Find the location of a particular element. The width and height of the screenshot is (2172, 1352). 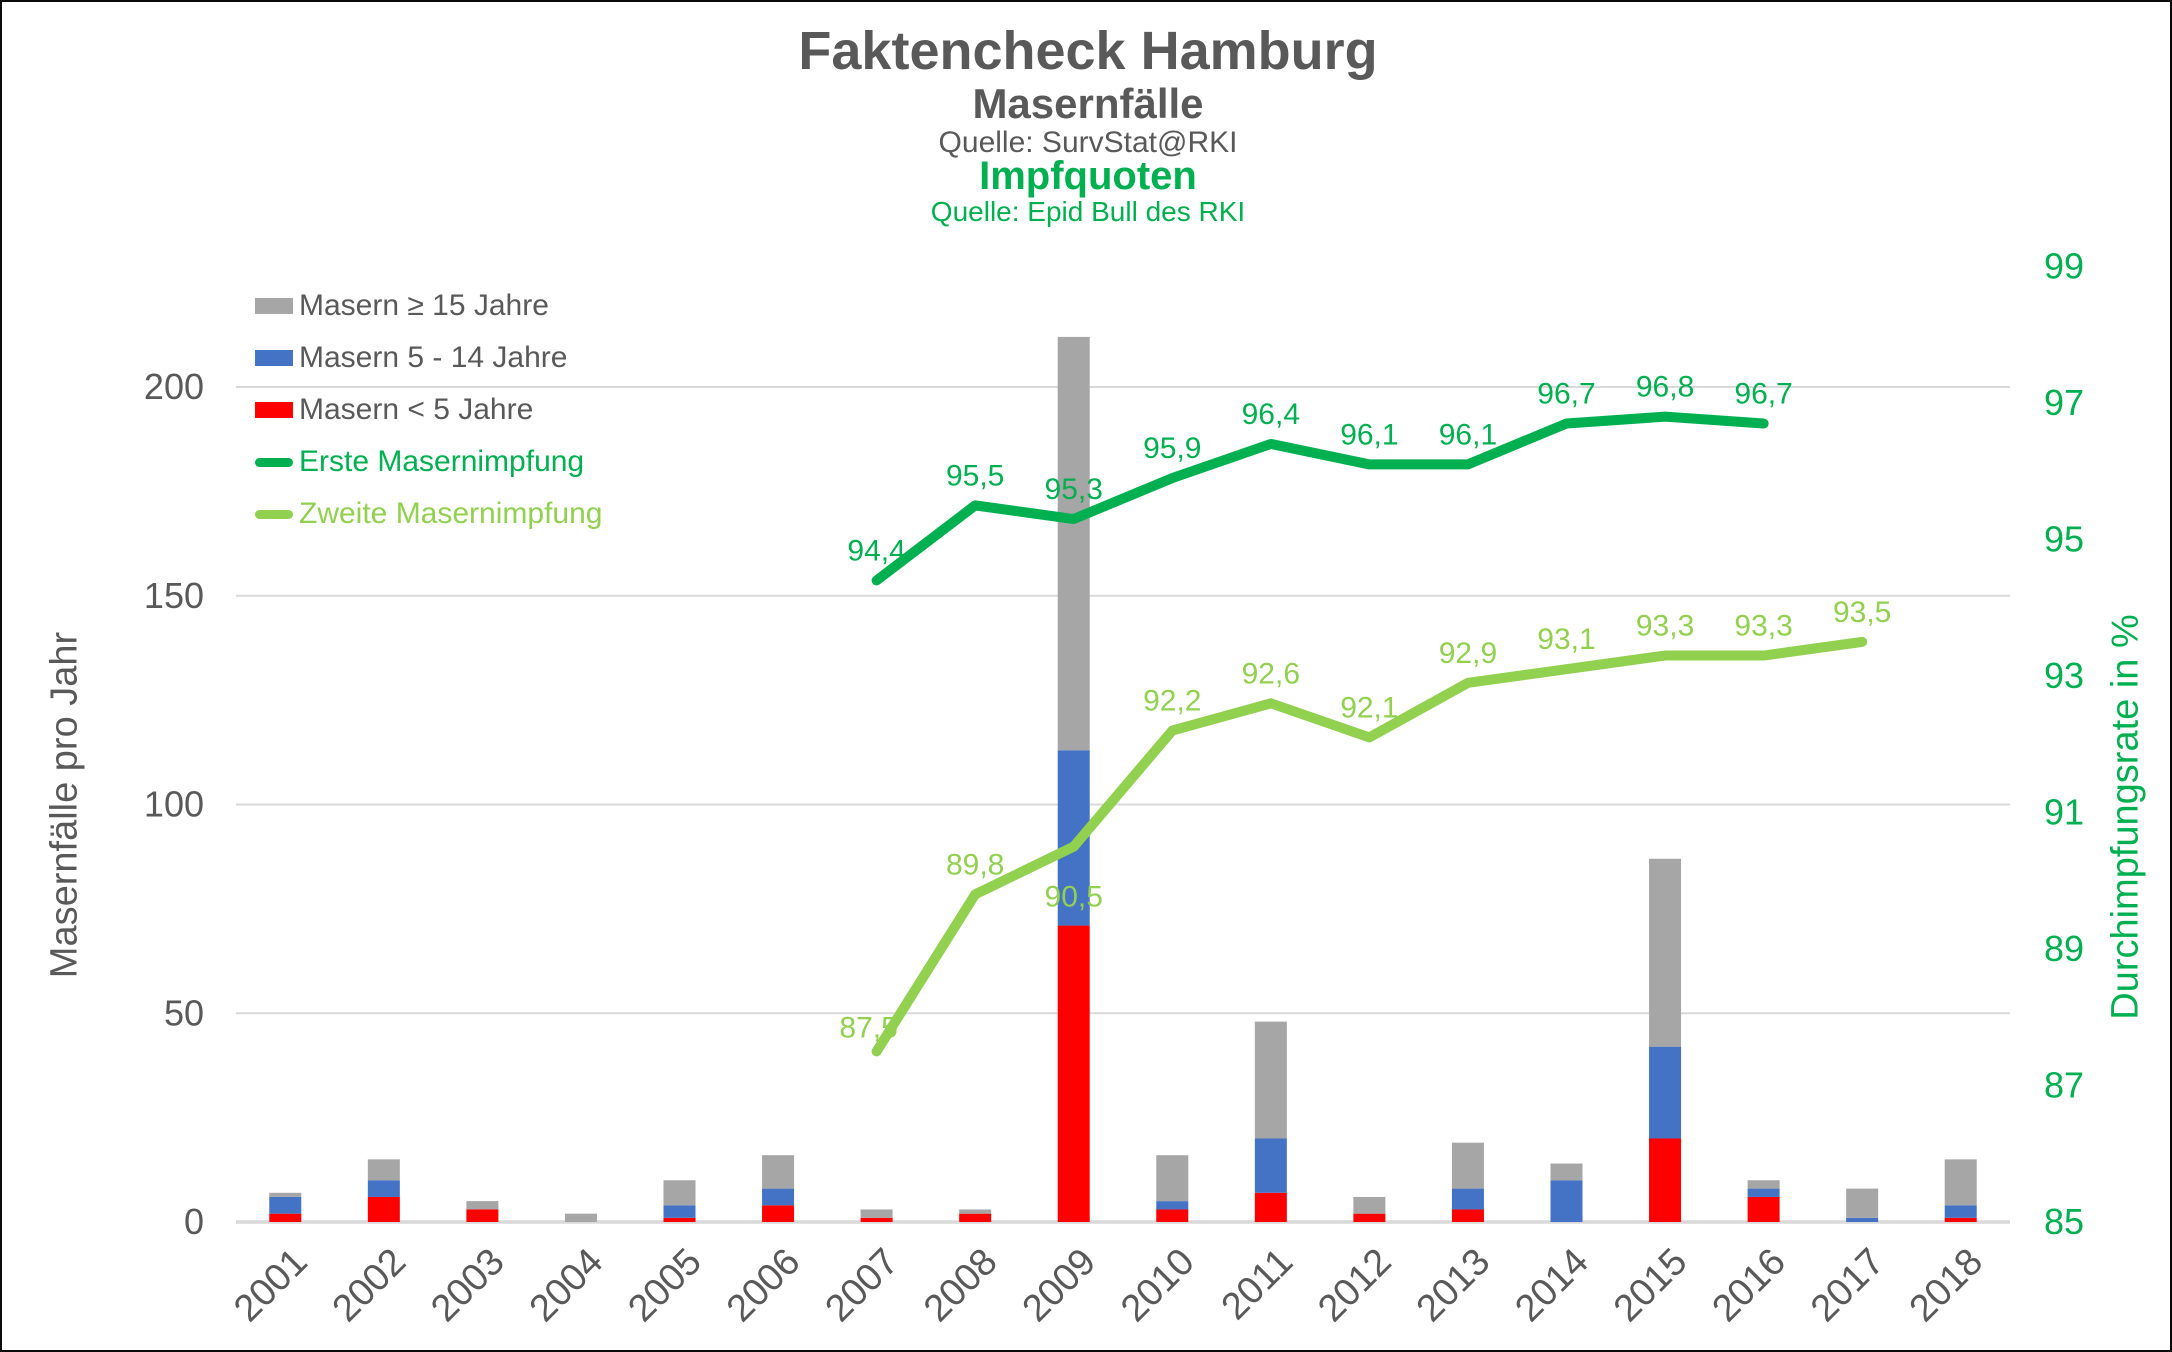

legend-label: Masern < 5 Jahre is located at coordinates (416, 409).